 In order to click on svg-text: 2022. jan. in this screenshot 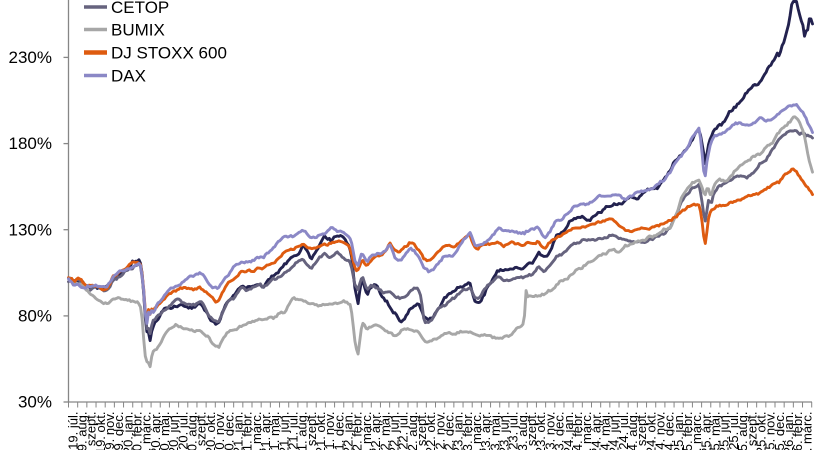, I will do `click(348, 431)`.